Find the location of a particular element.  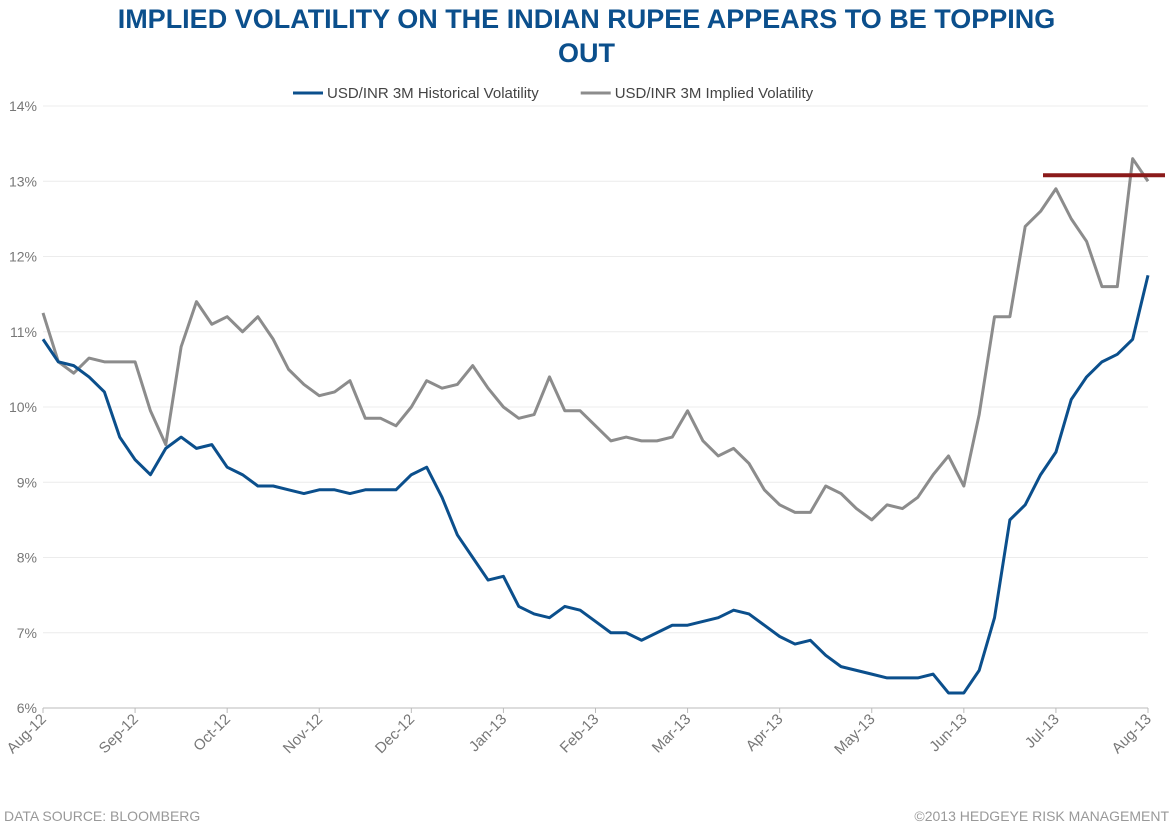

x-tick-label: Apr-13 is located at coordinates (765, 733).